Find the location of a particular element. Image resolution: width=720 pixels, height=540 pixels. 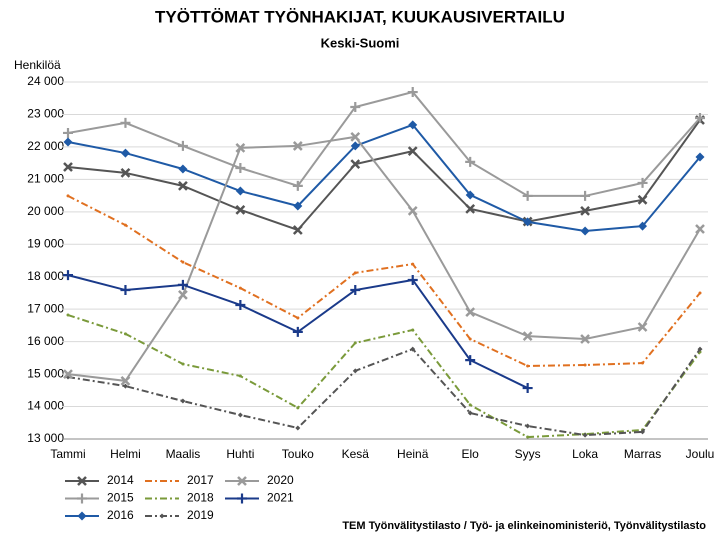

x-tick-label: Huhti is located at coordinates (240, 454).